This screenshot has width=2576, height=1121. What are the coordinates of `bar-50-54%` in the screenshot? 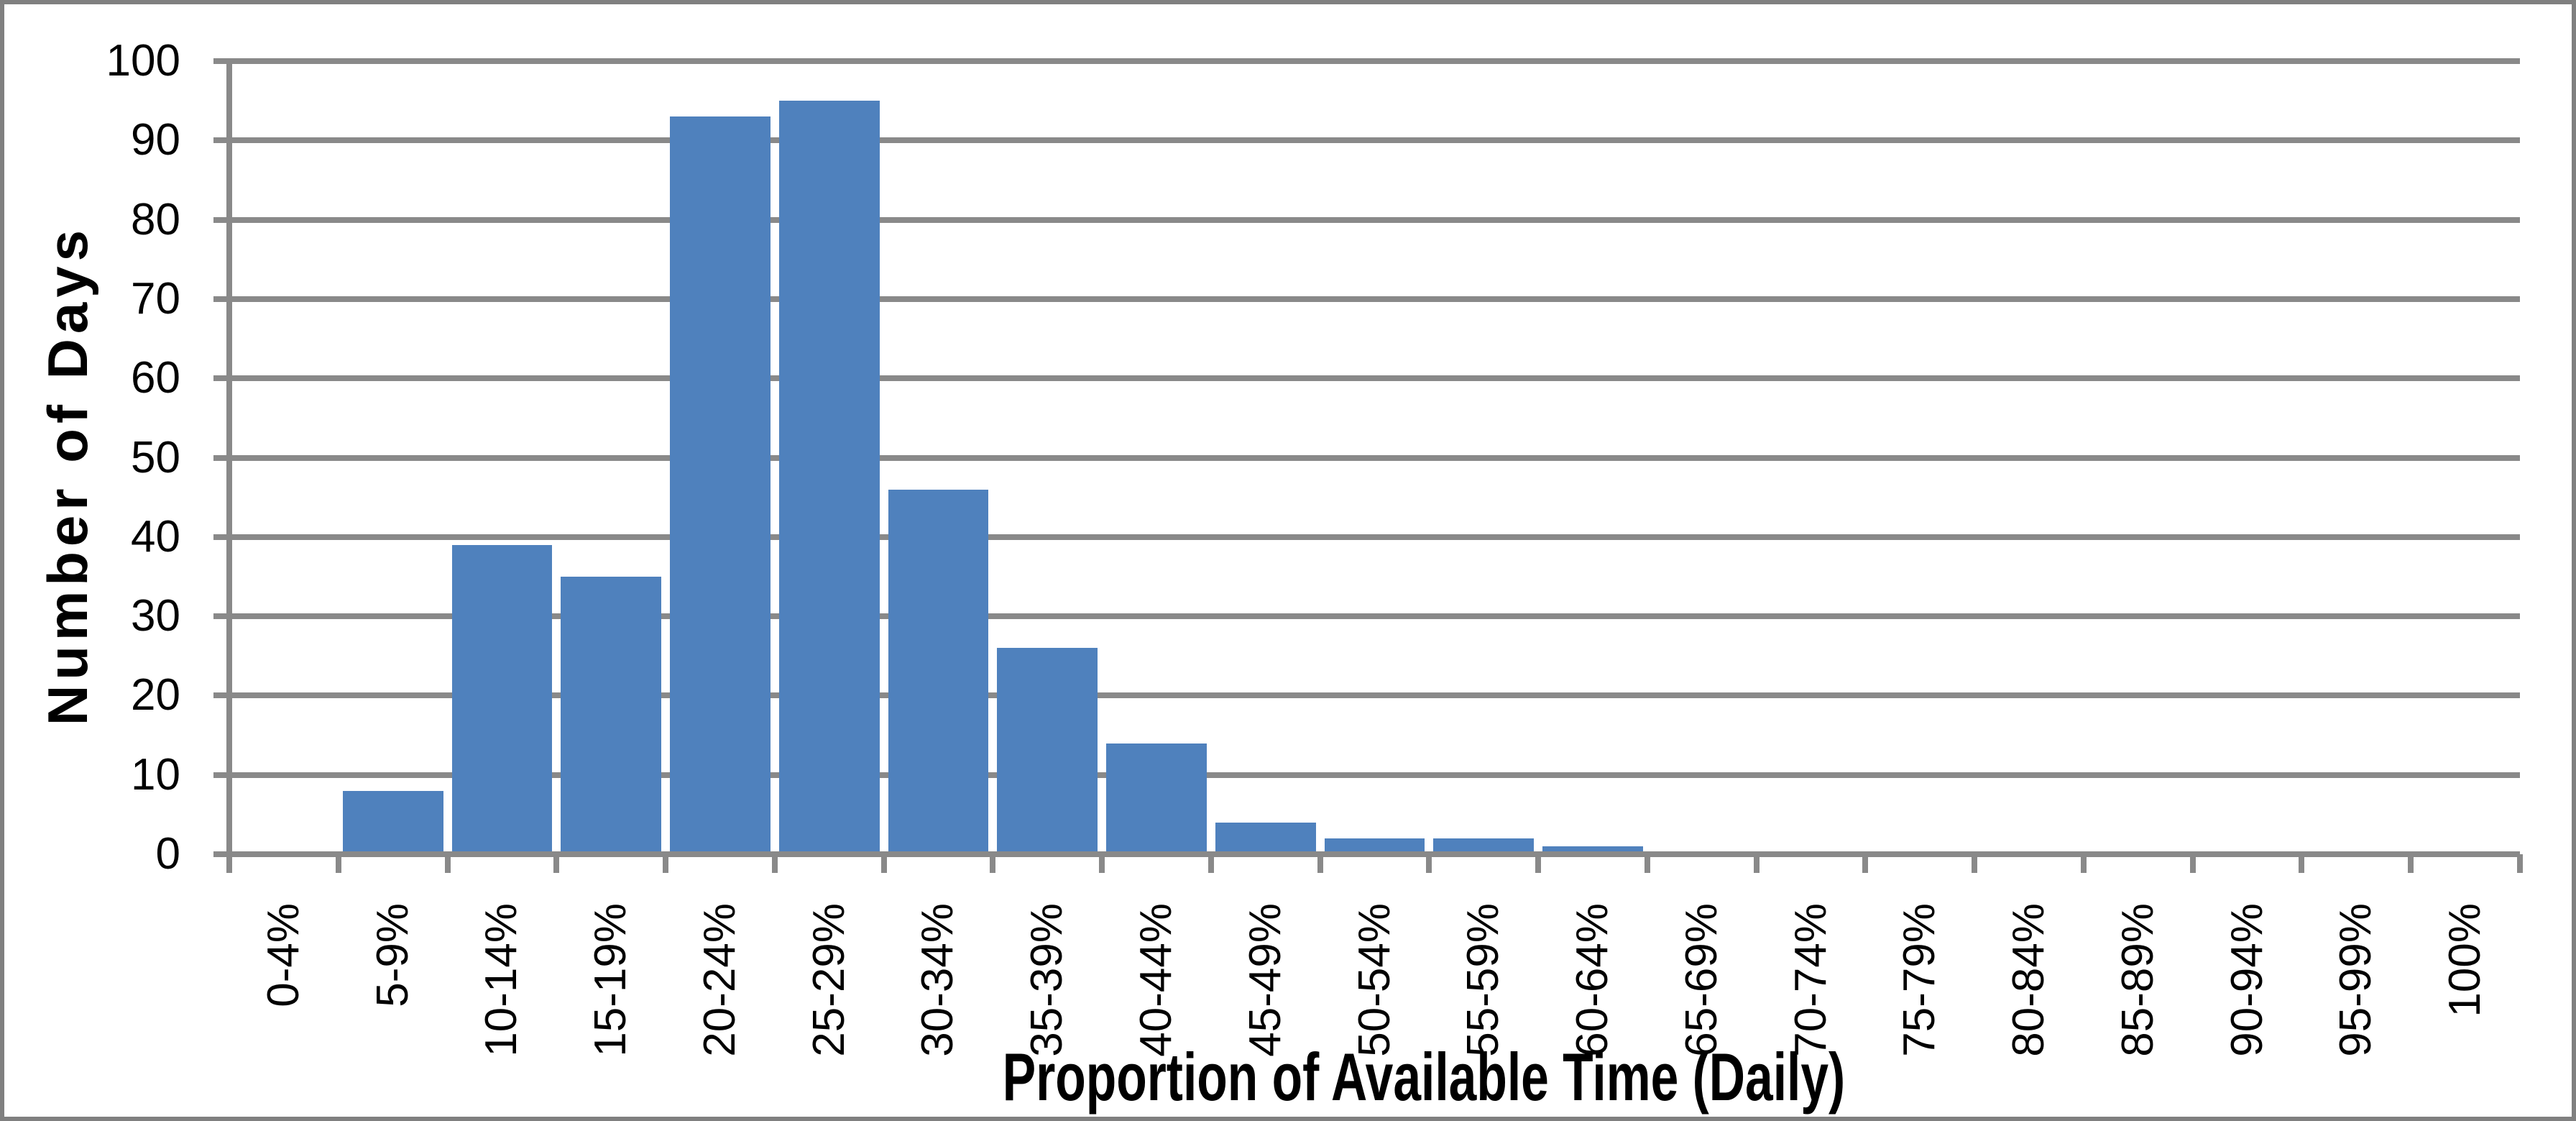 It's located at (1374, 844).